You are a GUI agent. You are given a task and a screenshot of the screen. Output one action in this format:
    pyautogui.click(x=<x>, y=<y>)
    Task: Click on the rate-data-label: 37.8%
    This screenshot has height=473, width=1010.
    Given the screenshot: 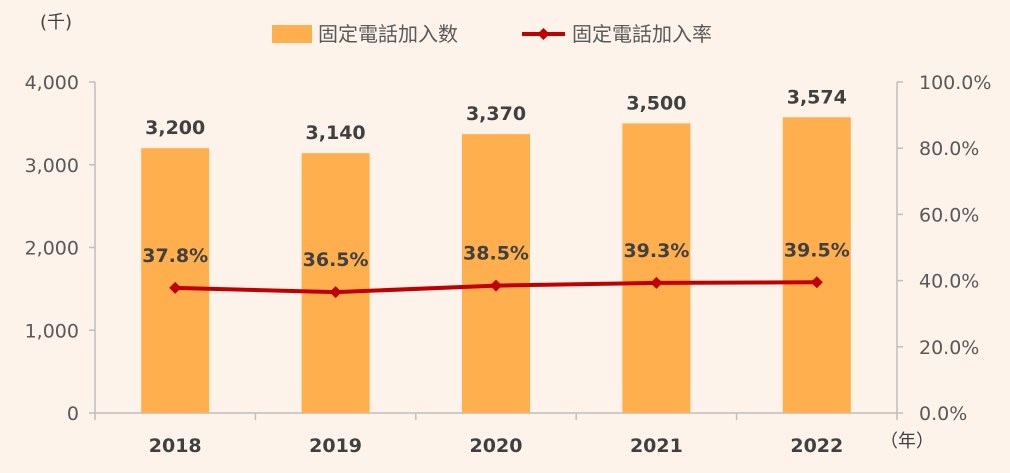 What is the action you would take?
    pyautogui.click(x=175, y=256)
    